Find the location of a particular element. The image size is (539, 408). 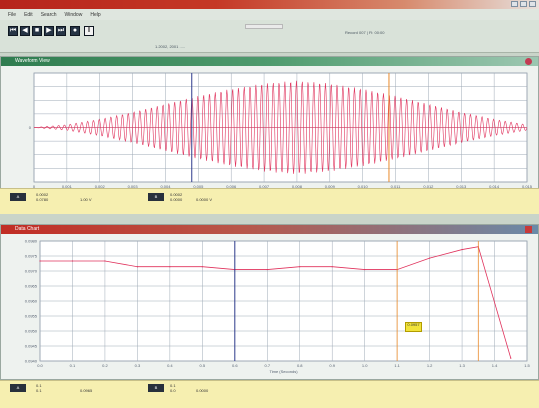

x-tick-label: 0.9 is located at coordinates (332, 365).